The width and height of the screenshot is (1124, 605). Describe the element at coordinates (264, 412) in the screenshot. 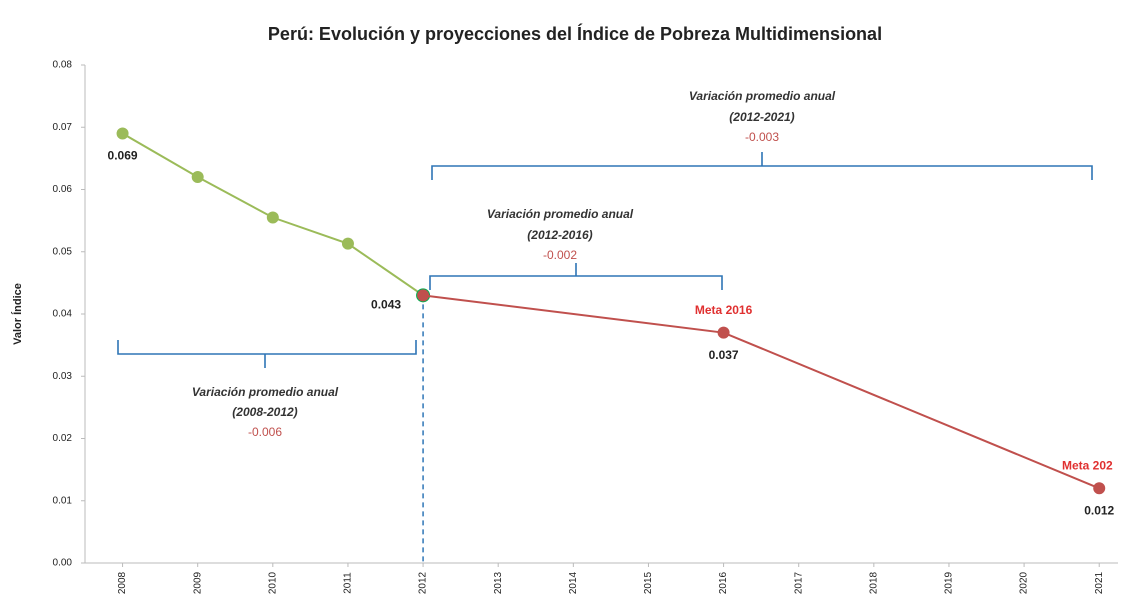

I see `annotation: (2008-2012)` at that location.